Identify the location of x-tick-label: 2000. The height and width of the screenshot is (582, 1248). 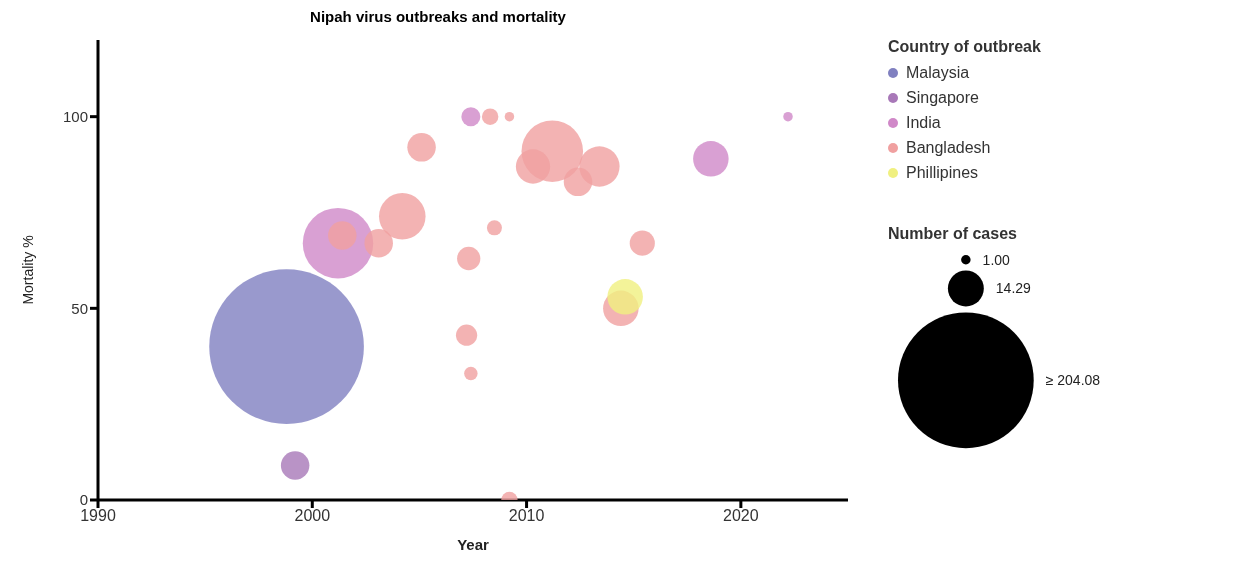
(312, 516).